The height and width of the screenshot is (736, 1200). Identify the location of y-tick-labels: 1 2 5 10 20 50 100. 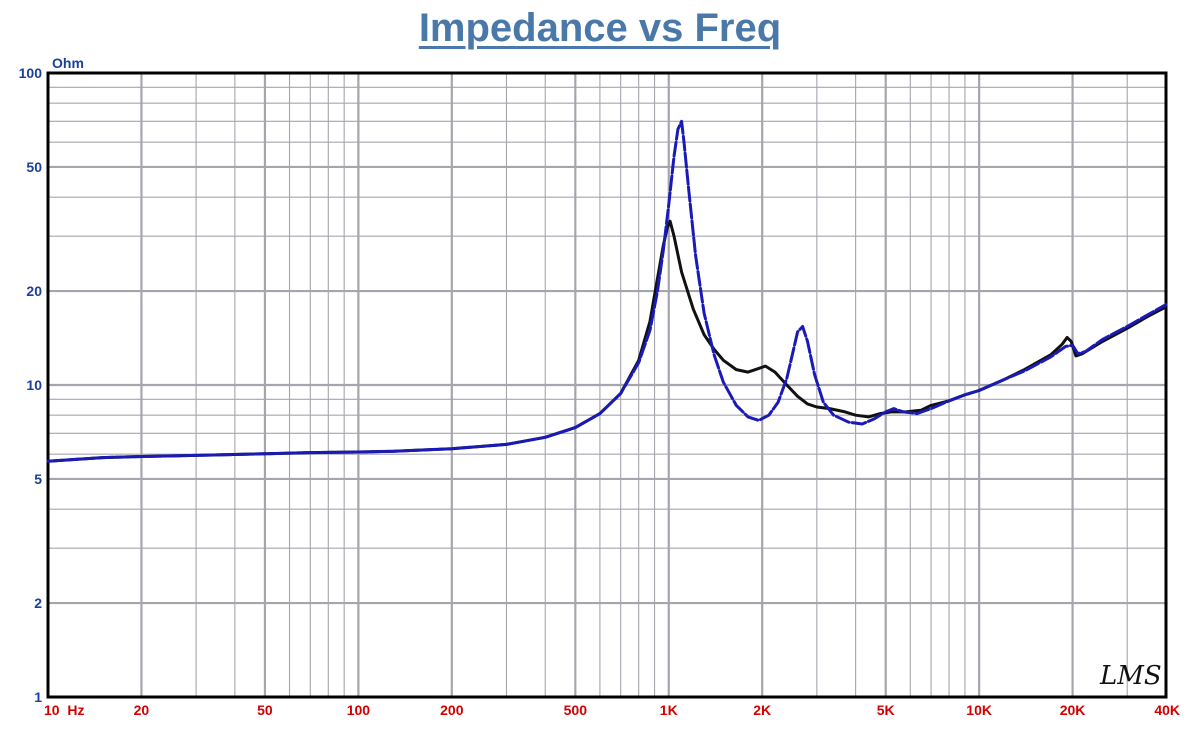
(31, 385).